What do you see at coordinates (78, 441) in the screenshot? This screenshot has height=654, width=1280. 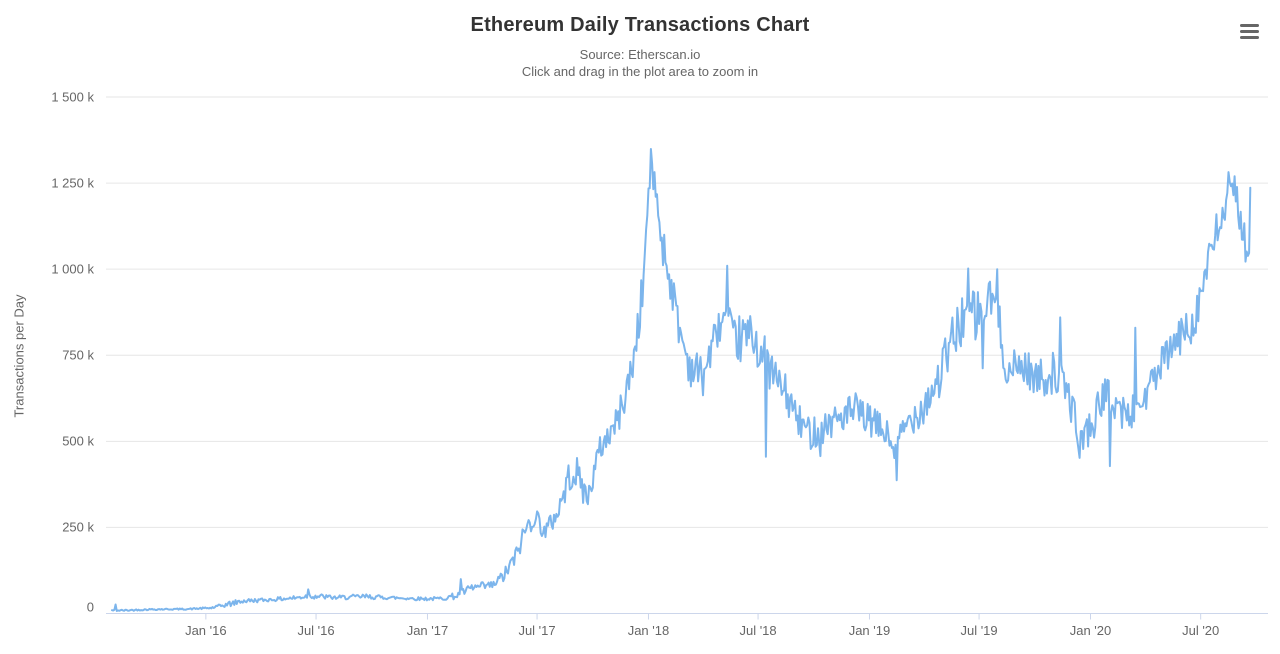 I see `y-axis-label: 500 k` at bounding box center [78, 441].